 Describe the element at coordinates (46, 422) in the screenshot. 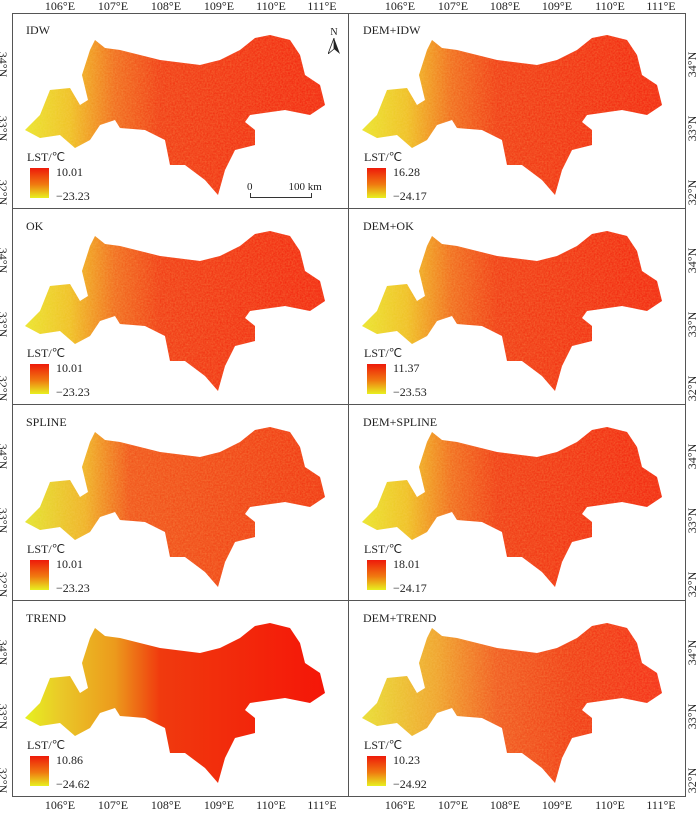

I see `panel-title: SPLINE` at that location.